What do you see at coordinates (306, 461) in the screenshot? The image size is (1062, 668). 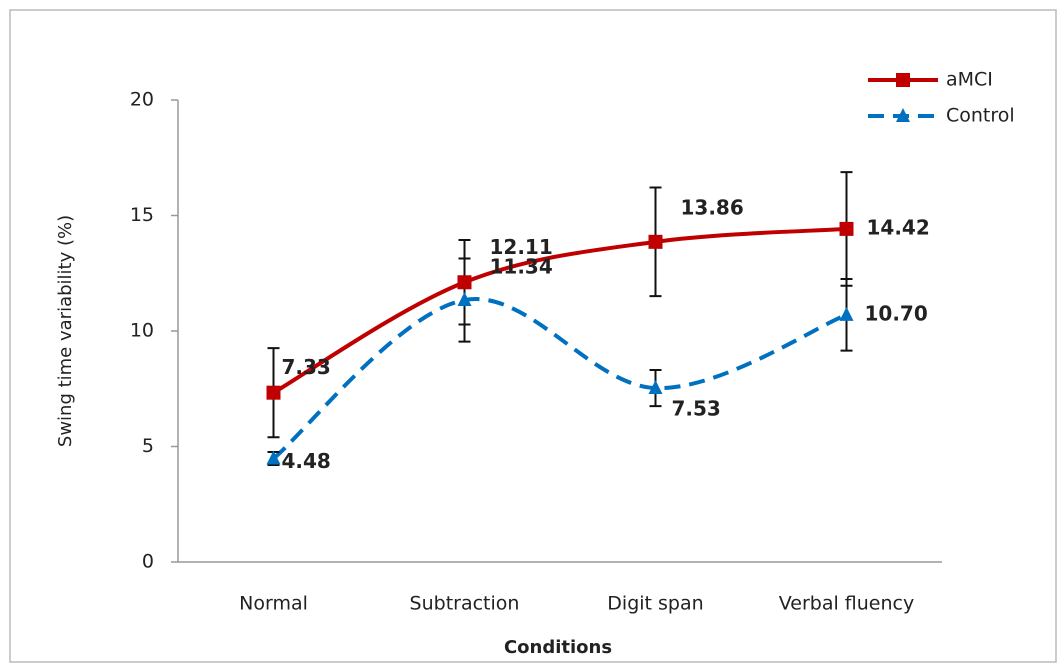 I see `value-label: 4.48` at bounding box center [306, 461].